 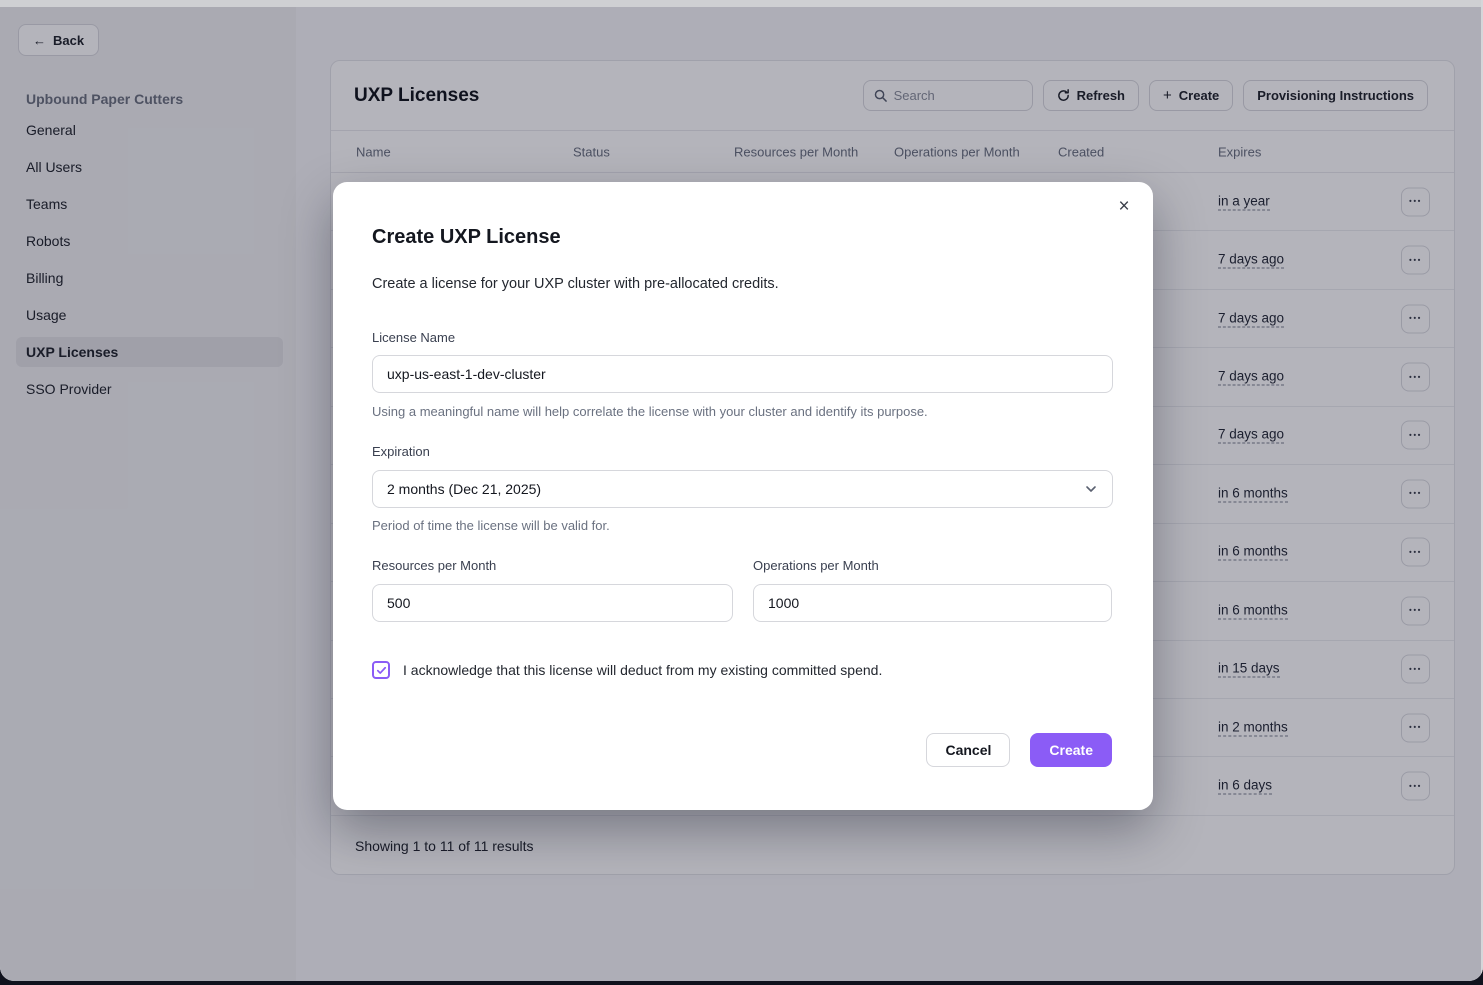 I want to click on sidebar-item-all-users: All Users, so click(x=149, y=167).